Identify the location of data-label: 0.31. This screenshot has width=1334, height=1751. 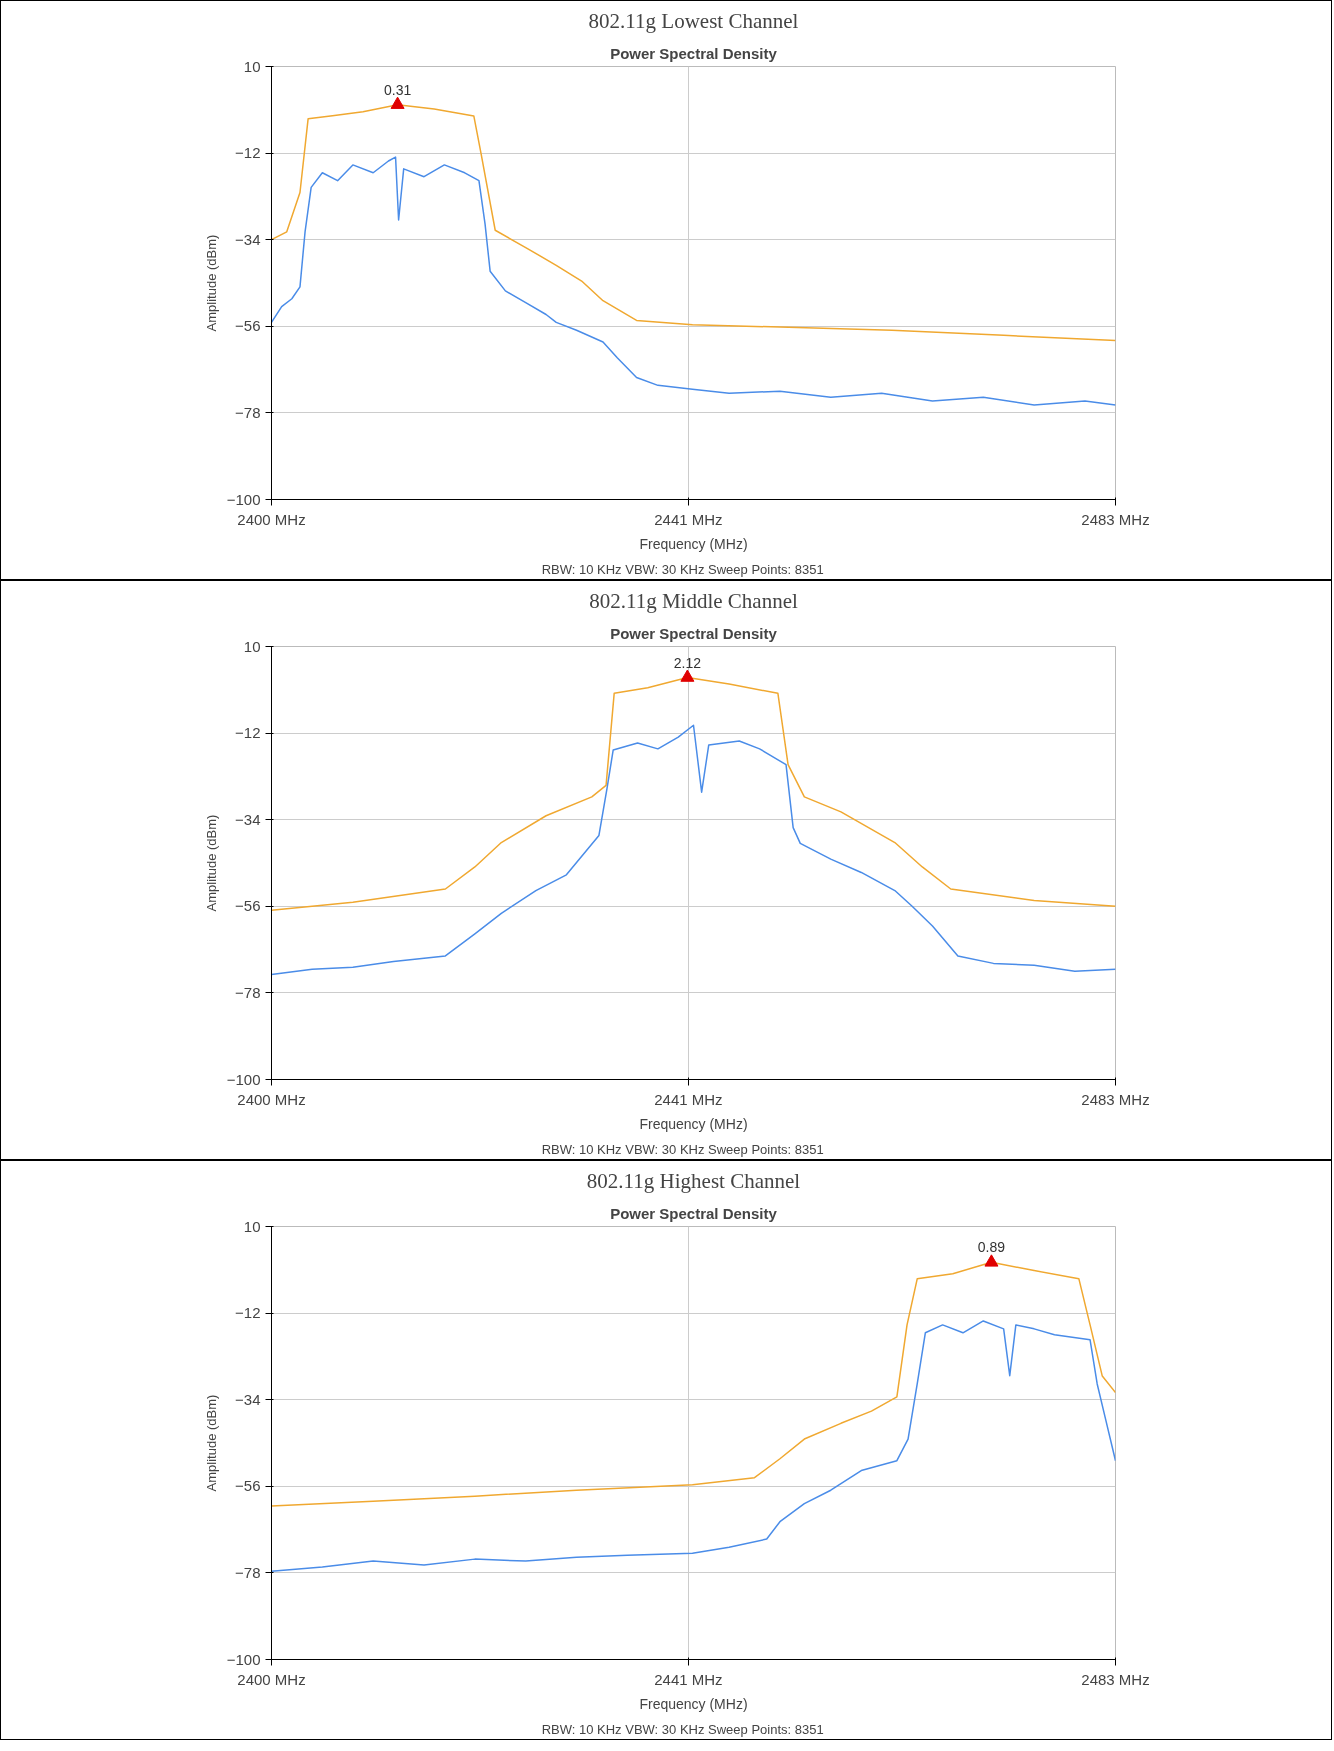
(397, 89).